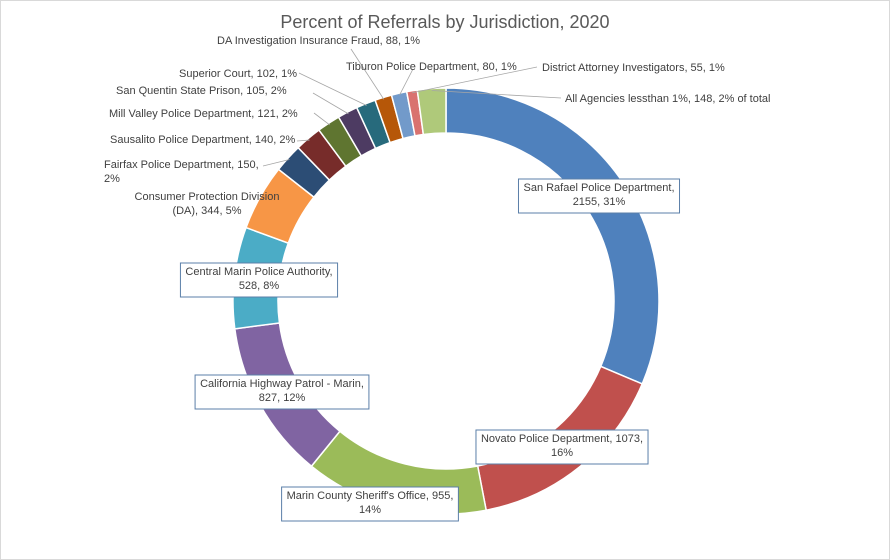 The width and height of the screenshot is (890, 560). I want to click on data-label-novato-police-department: Novato Police Department, 1073, 16%, so click(562, 447).